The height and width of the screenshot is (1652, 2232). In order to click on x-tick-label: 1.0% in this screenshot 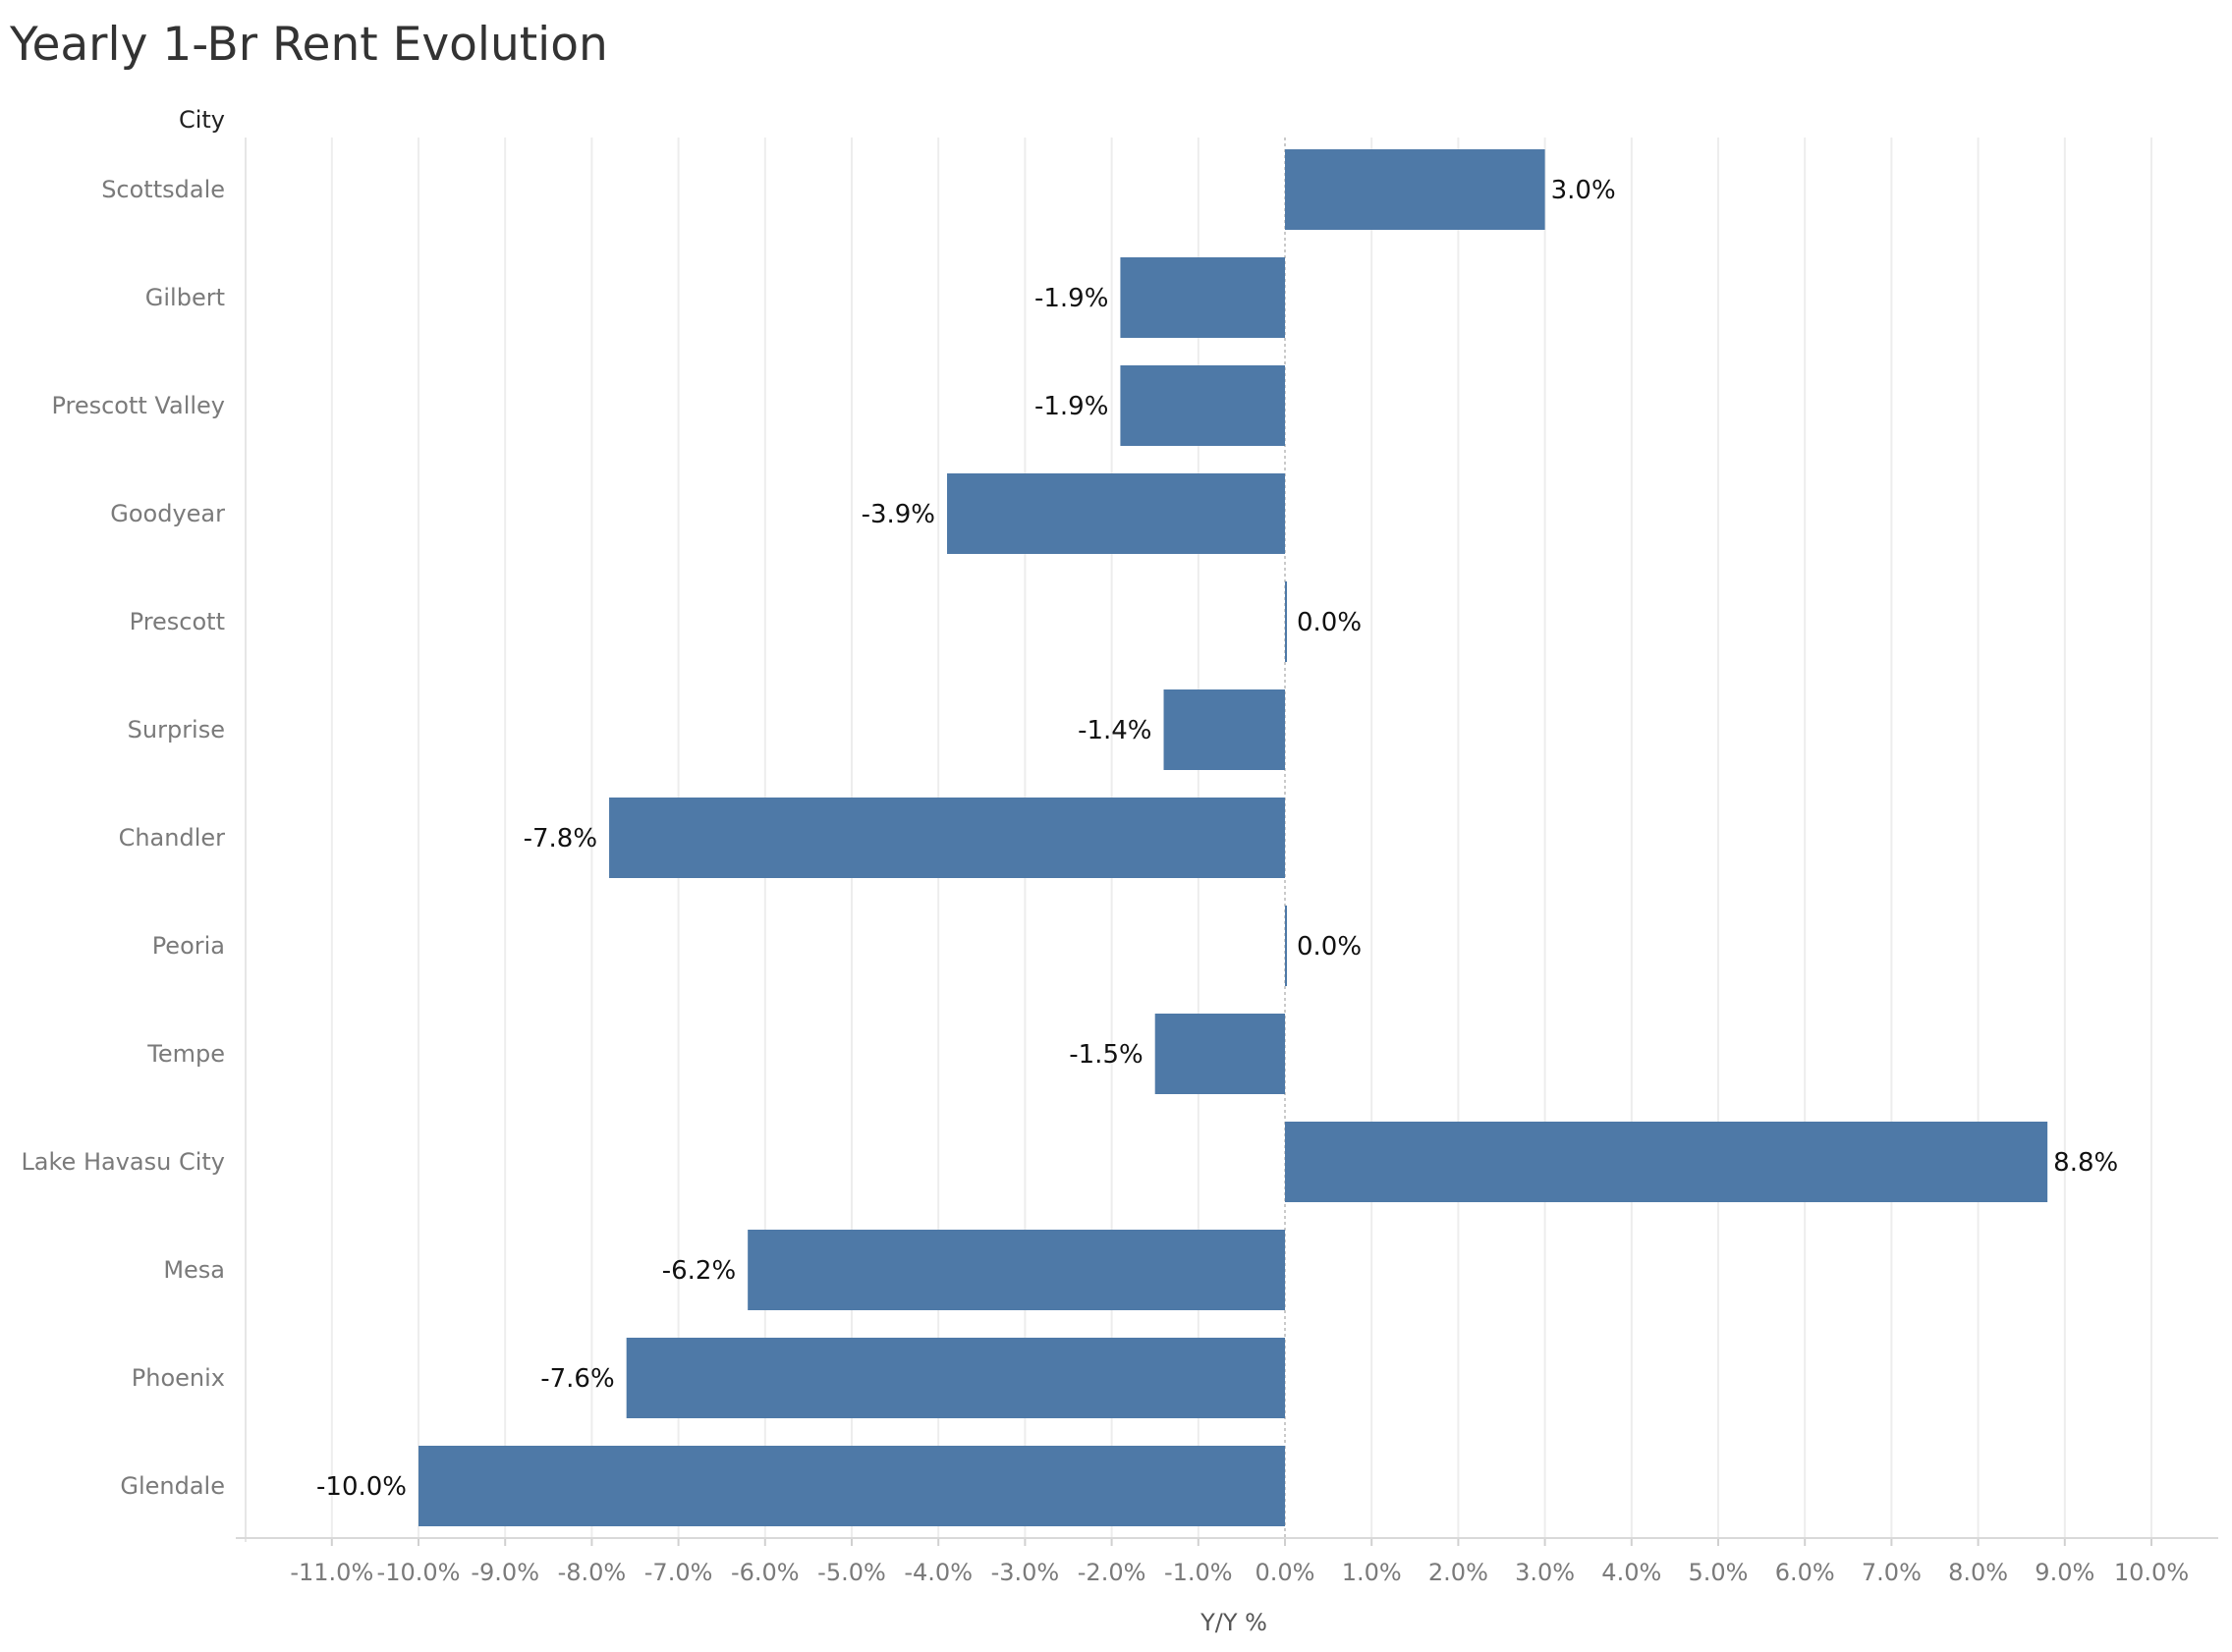, I will do `click(1372, 1572)`.